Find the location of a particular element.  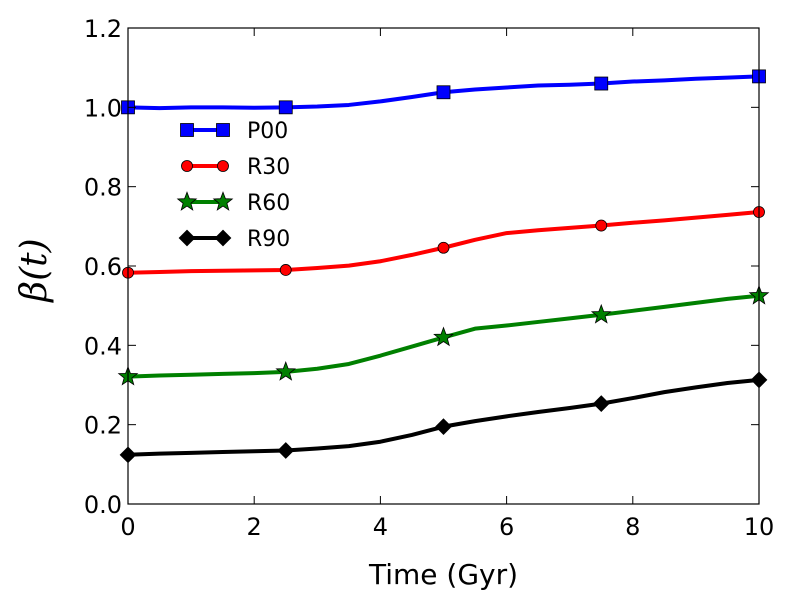

legend-label-p00: P00 is located at coordinates (267, 131).